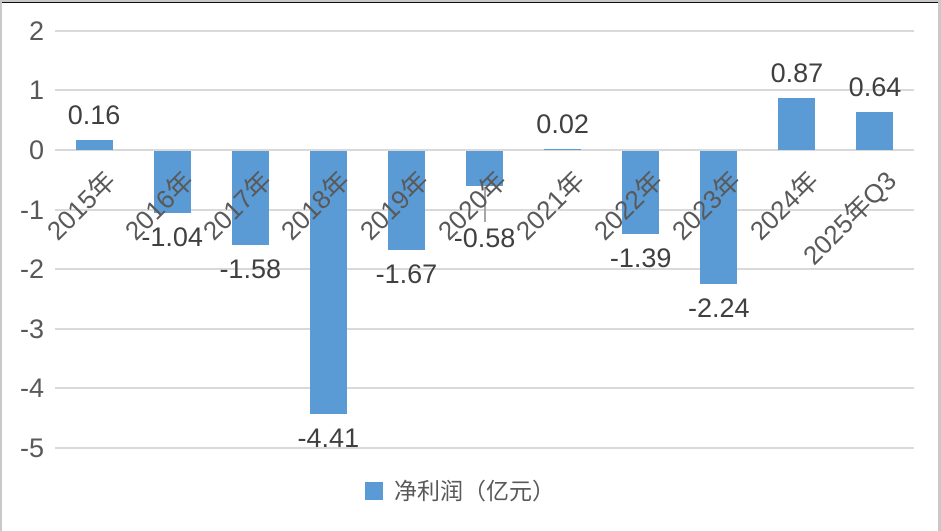 This screenshot has width=941, height=531. Describe the element at coordinates (406, 274) in the screenshot. I see `data-label-2019年: -1.67` at that location.